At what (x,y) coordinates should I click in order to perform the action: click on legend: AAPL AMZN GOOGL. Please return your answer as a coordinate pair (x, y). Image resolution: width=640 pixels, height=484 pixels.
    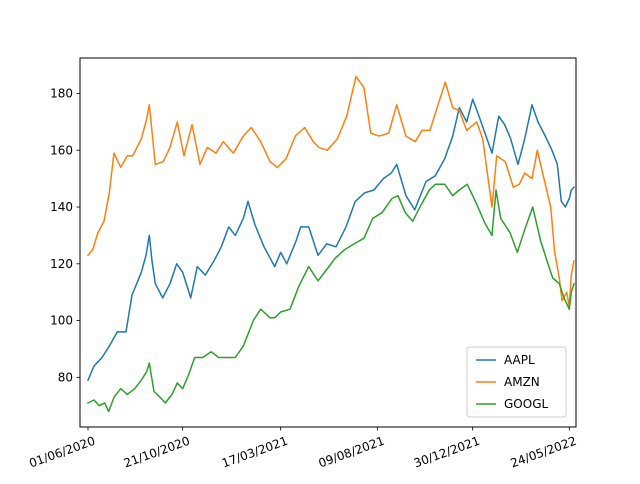
    Looking at the image, I should click on (516, 382).